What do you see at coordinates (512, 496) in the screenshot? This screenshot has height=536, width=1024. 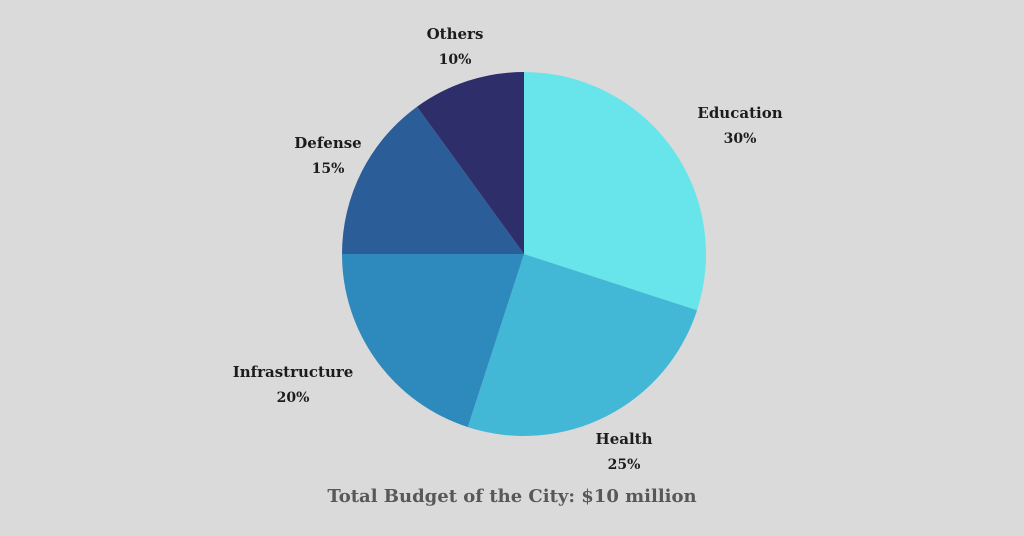 I see `chart-caption: Total Budget of the City: $10 million` at bounding box center [512, 496].